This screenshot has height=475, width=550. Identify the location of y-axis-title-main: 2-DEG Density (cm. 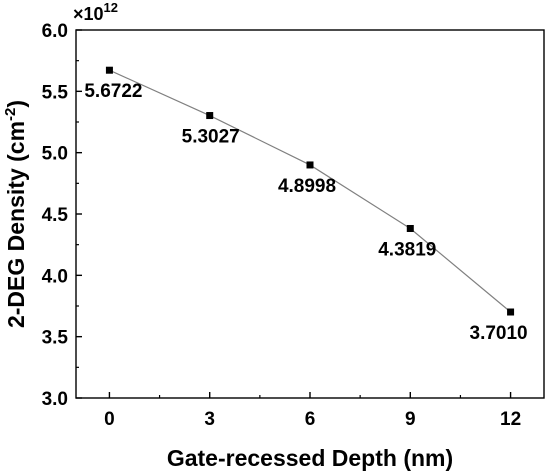
(16, 224).